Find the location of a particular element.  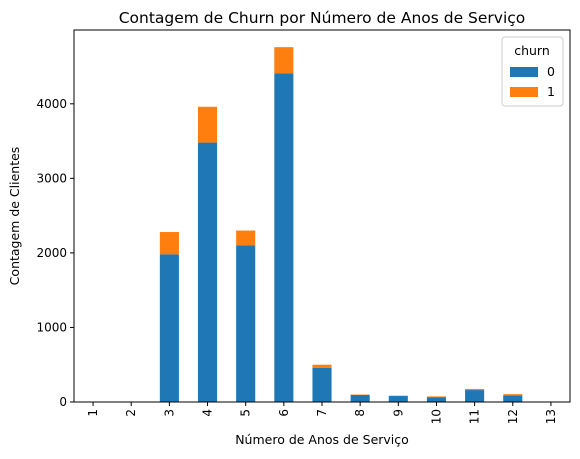

x-tick-label: 8 is located at coordinates (360, 413).